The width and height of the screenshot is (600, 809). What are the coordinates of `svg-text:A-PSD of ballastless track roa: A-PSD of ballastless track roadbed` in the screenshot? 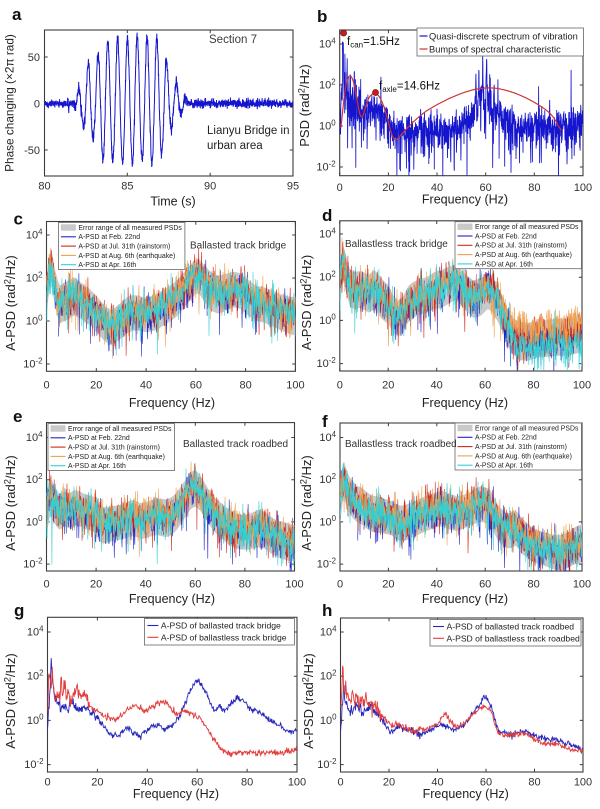 It's located at (513, 638).